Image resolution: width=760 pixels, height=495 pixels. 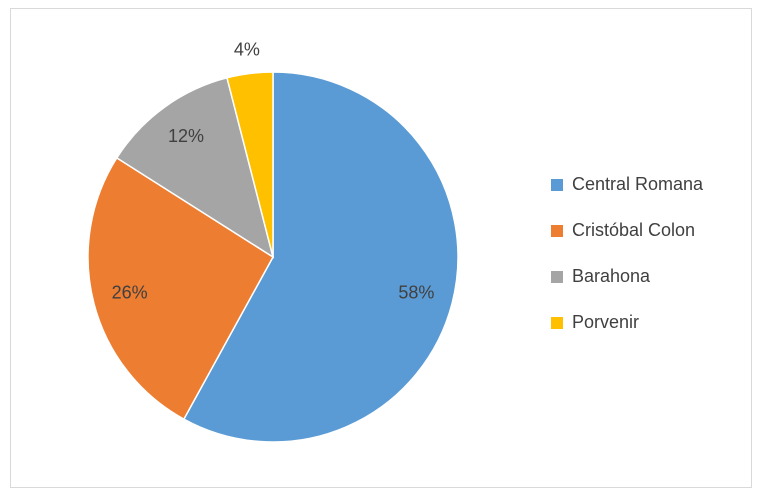 What do you see at coordinates (605, 322) in the screenshot?
I see `legend-label: Porvenir` at bounding box center [605, 322].